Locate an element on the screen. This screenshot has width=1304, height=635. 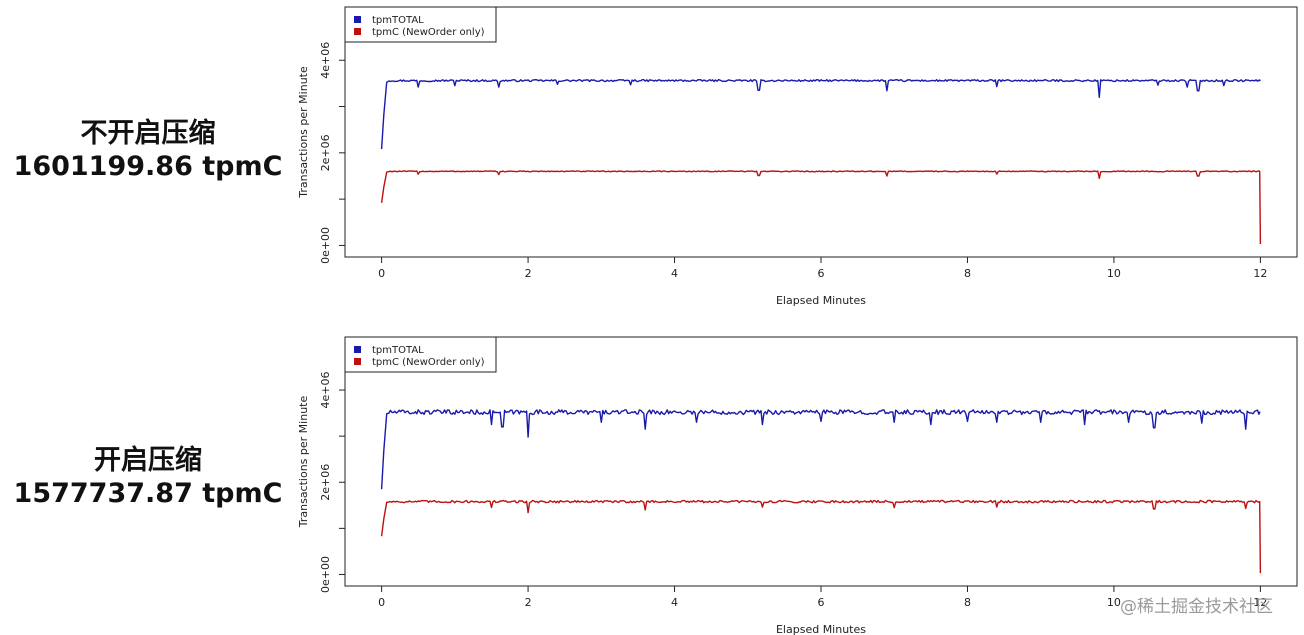
watermark: @稀土掘金技术社区 is located at coordinates (1196, 607).